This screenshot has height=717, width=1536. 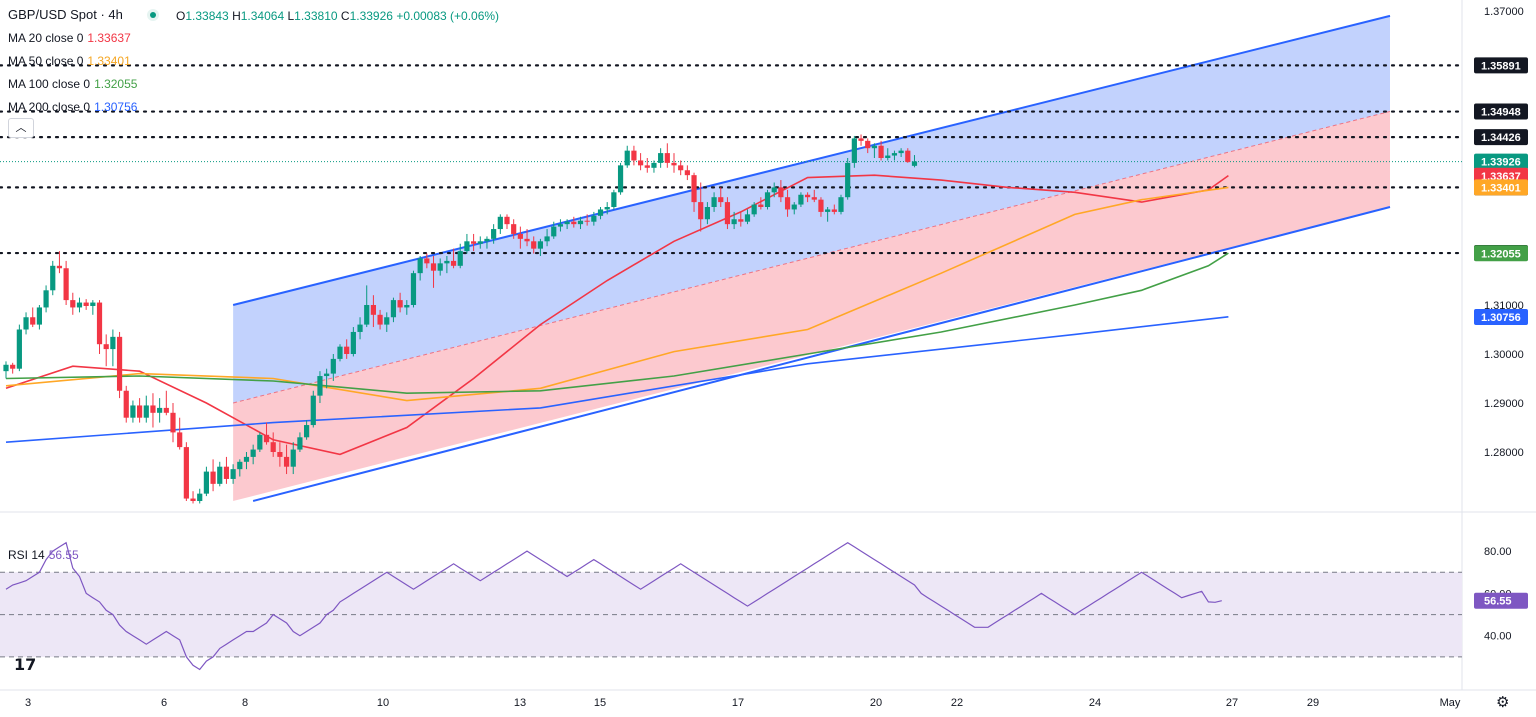 What do you see at coordinates (109, 38) in the screenshot?
I see `ma20-value: 1.33637` at bounding box center [109, 38].